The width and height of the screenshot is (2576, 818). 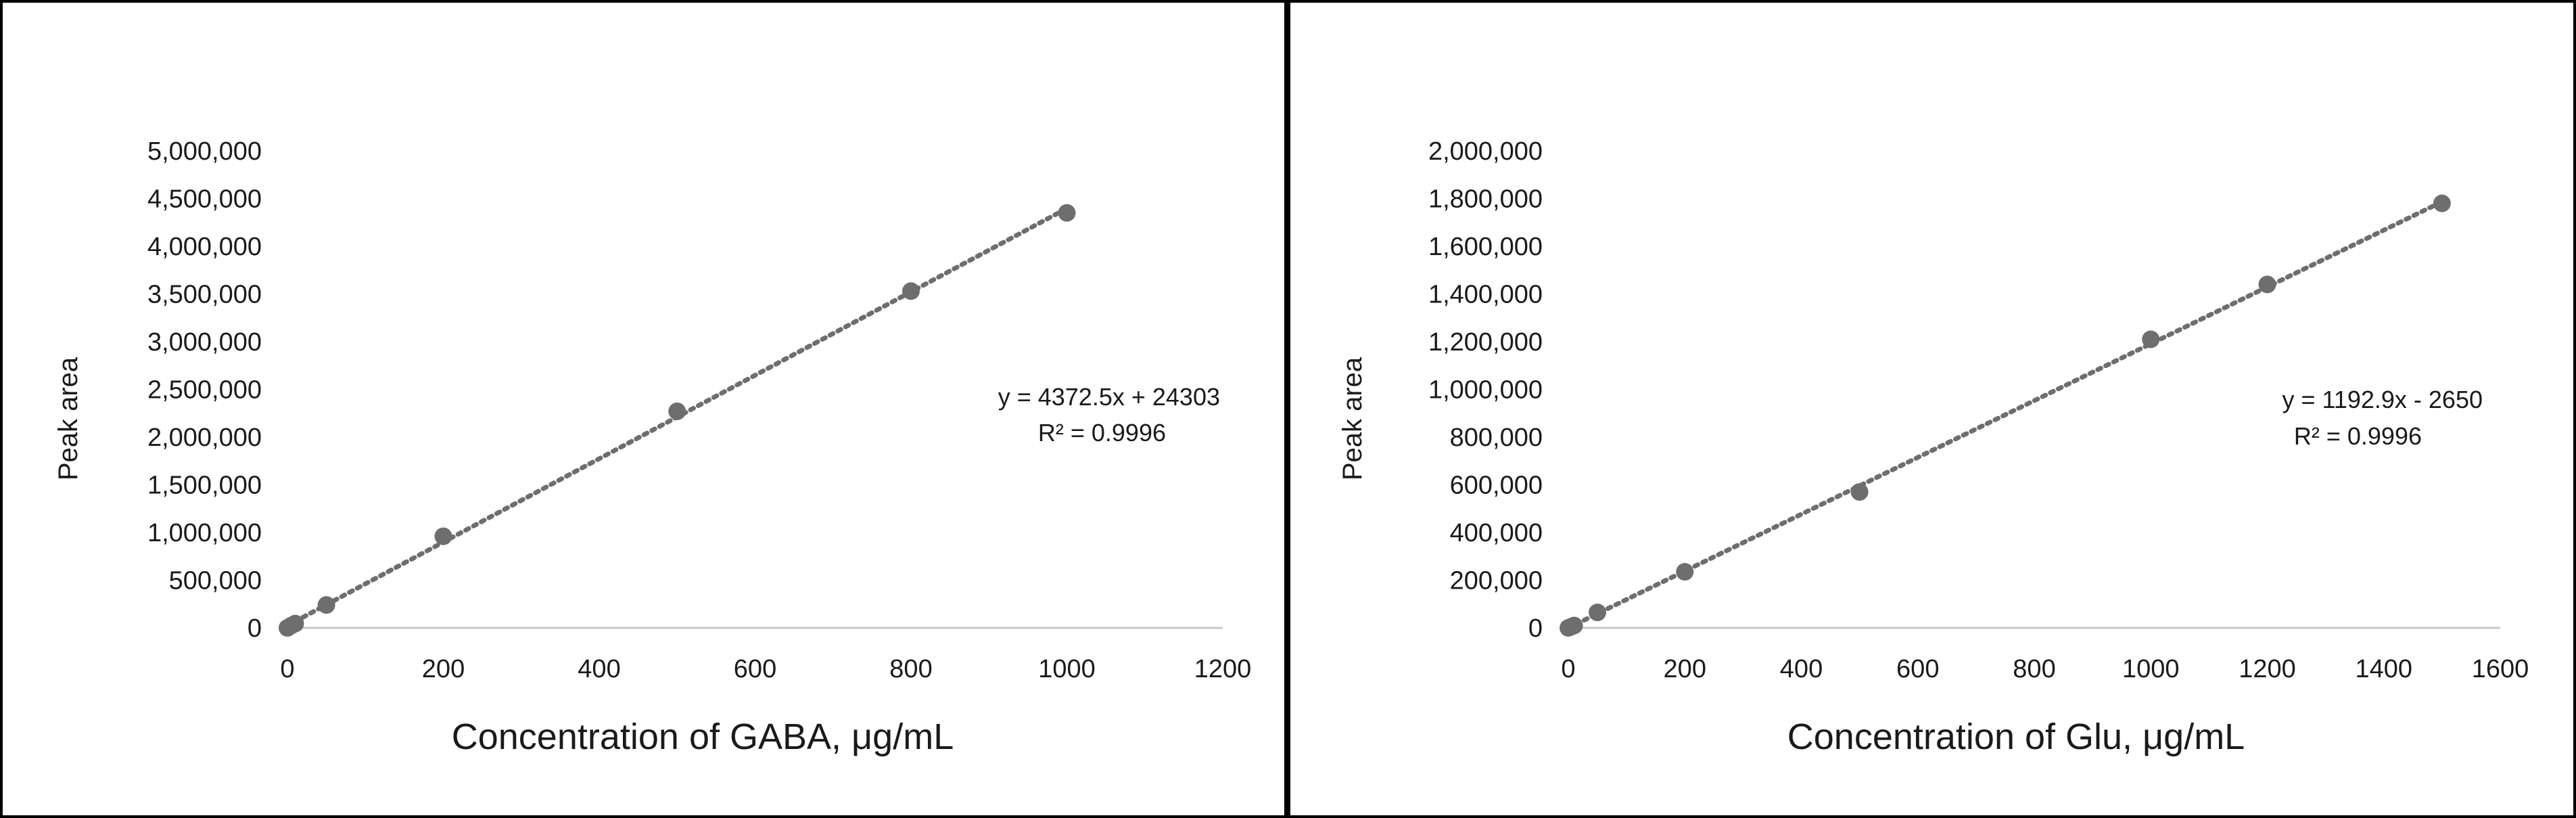 What do you see at coordinates (204, 342) in the screenshot?
I see `y-tick-label: 3,000,000` at bounding box center [204, 342].